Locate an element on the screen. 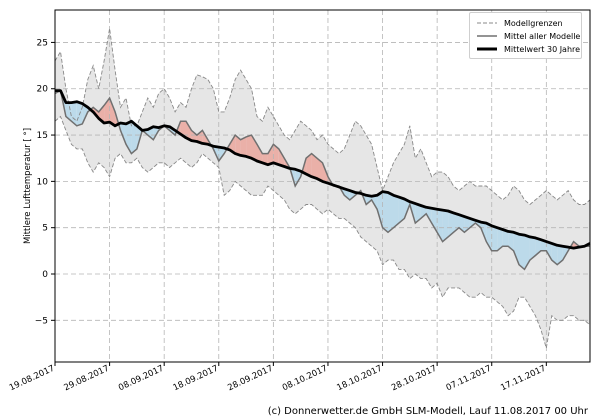 The height and width of the screenshot is (420, 600). legend-item-mittel-aller-modelle: Mittel aller Modelle is located at coordinates (528, 36).